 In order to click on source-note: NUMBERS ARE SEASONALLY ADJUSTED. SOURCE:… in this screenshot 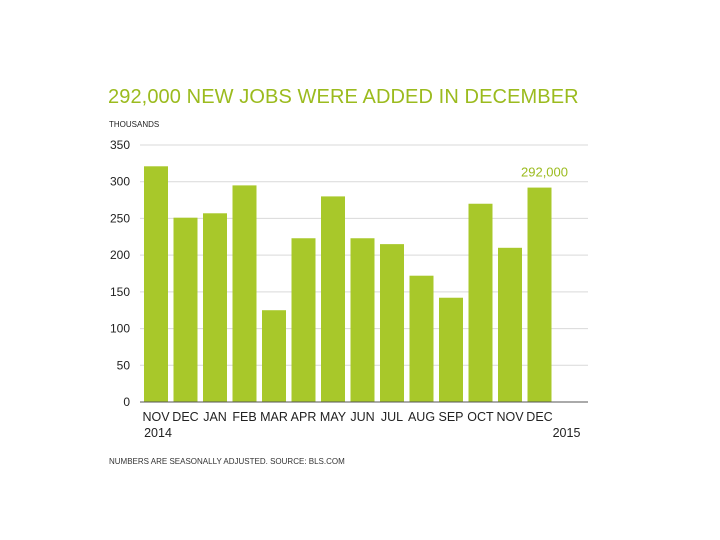, I will do `click(227, 461)`.